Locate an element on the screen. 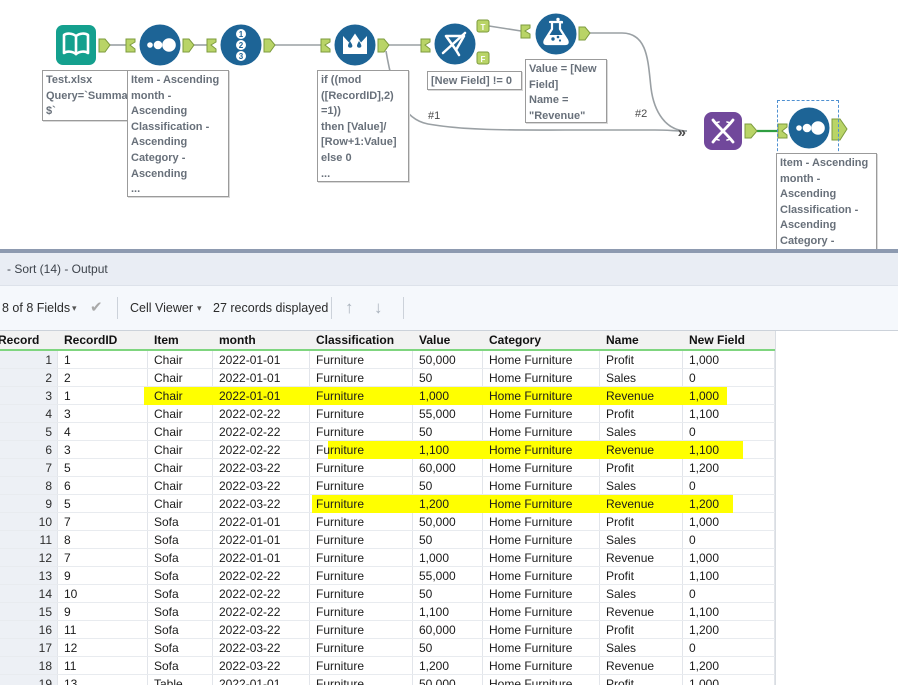 This screenshot has width=898, height=685. table-cell: 13 is located at coordinates (71, 681).